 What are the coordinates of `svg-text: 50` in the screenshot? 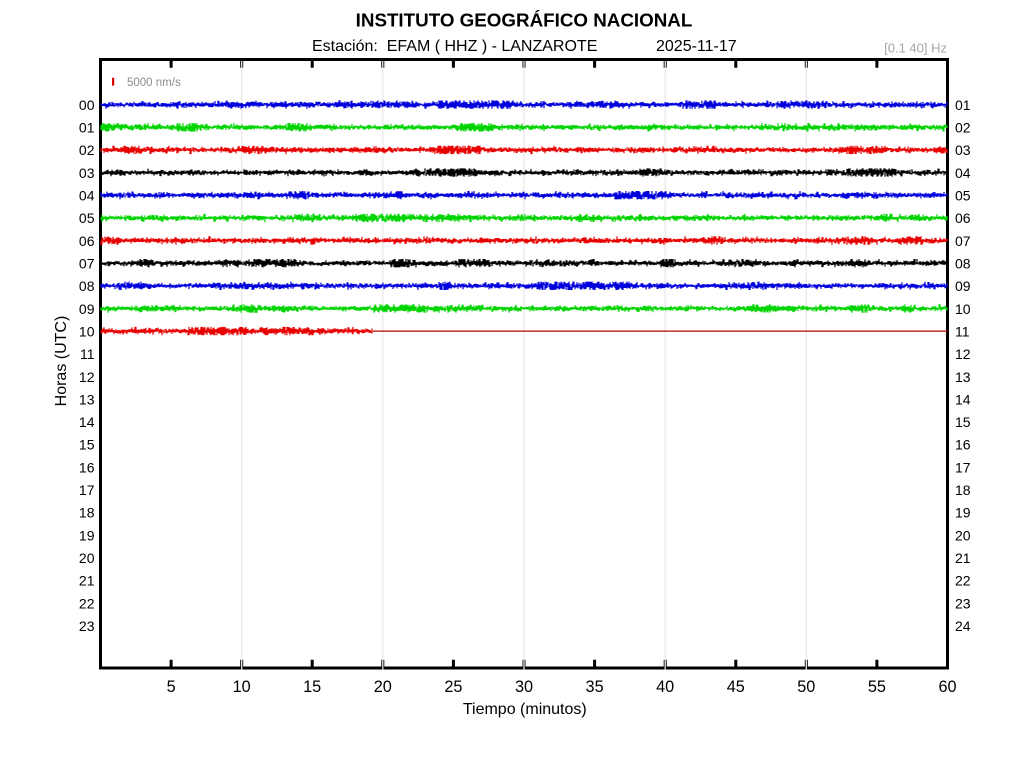 It's located at (806, 687).